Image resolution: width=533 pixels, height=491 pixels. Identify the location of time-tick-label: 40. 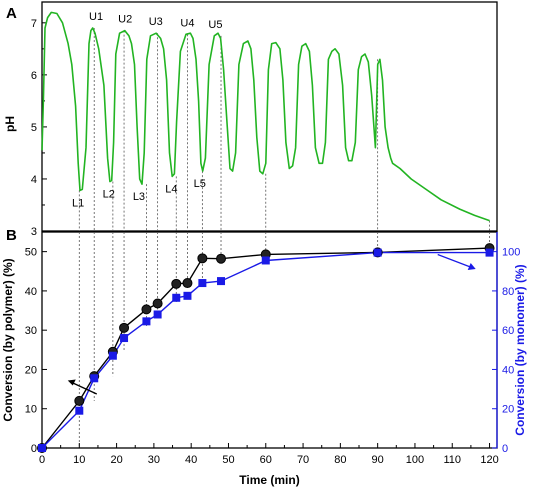
(191, 460).